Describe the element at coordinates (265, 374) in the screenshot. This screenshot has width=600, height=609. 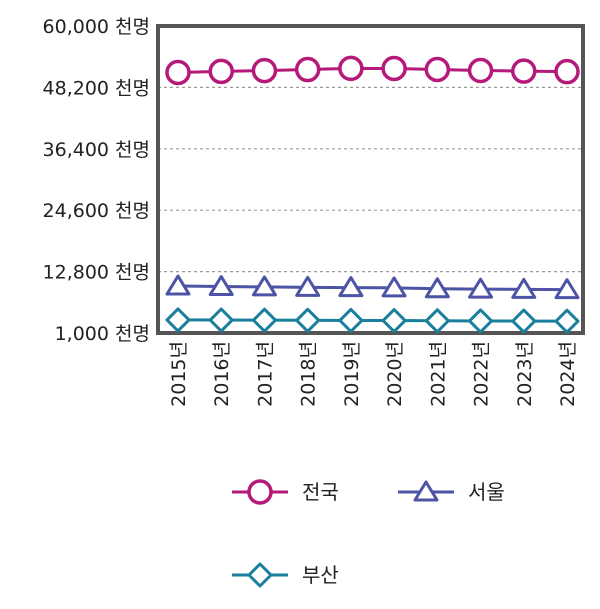
I see `x-tick-label: 2017년` at that location.